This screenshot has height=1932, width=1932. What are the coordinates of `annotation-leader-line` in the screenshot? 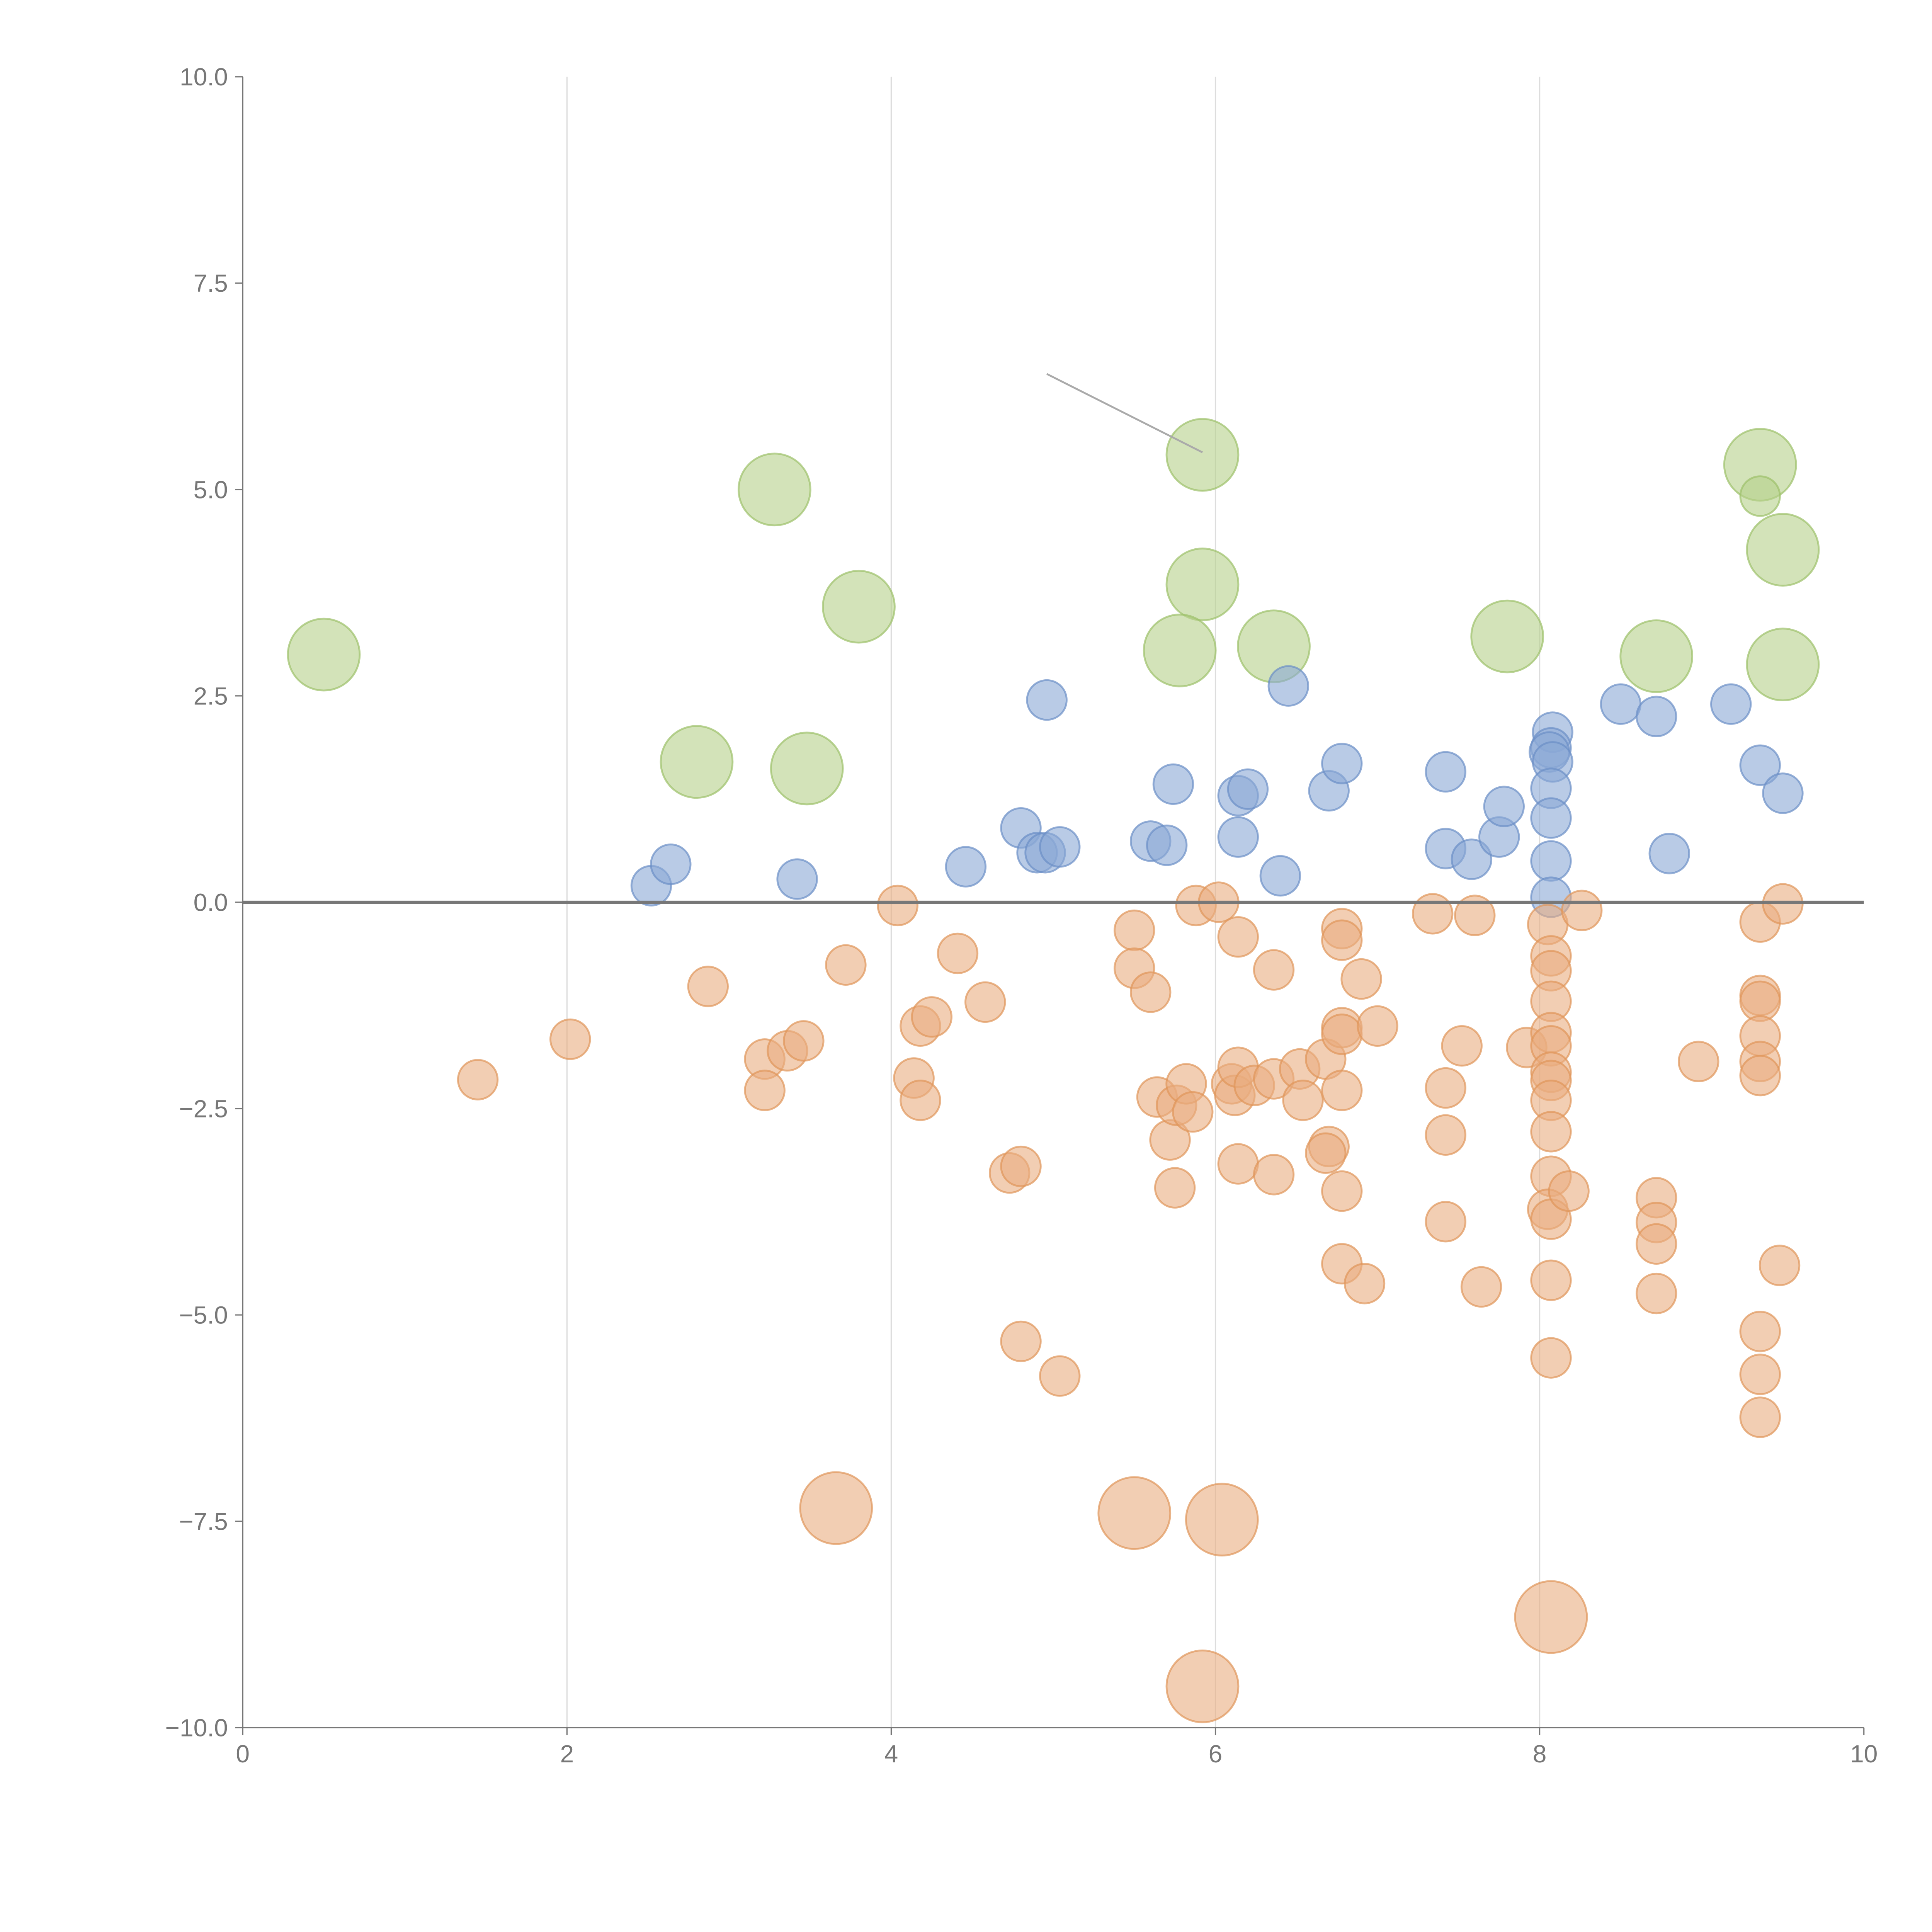 It's located at (1125, 413).